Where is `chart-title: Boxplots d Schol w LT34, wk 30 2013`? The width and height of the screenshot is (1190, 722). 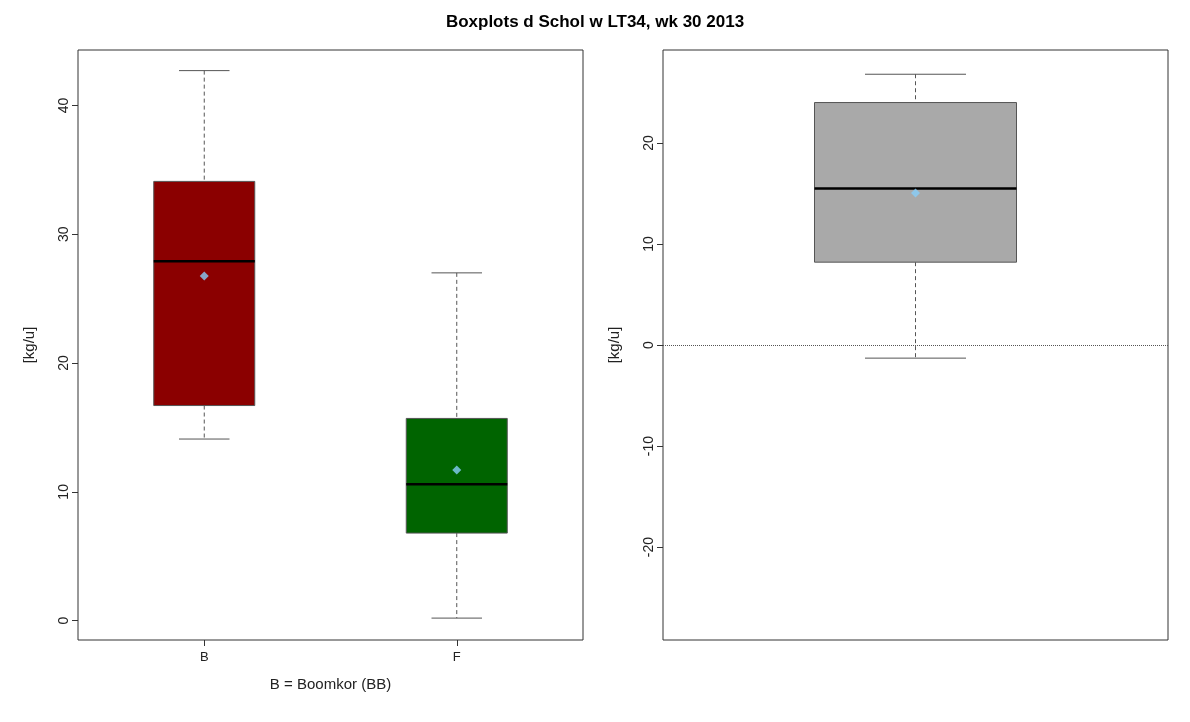 chart-title: Boxplots d Schol w LT34, wk 30 2013 is located at coordinates (595, 22).